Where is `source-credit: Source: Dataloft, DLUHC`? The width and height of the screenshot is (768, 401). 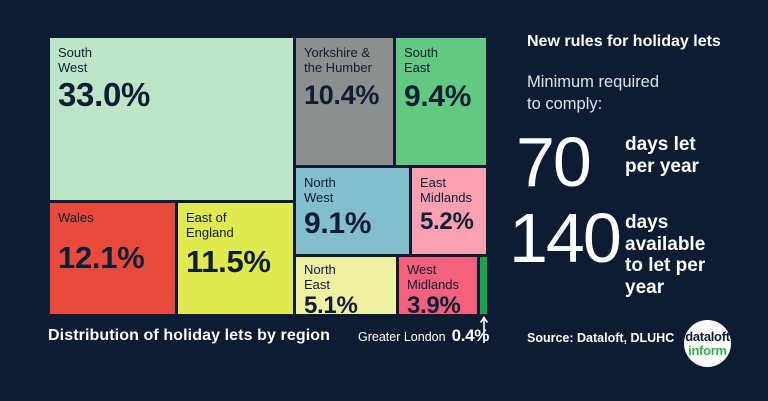
source-credit: Source: Dataloft, DLUHC is located at coordinates (601, 338).